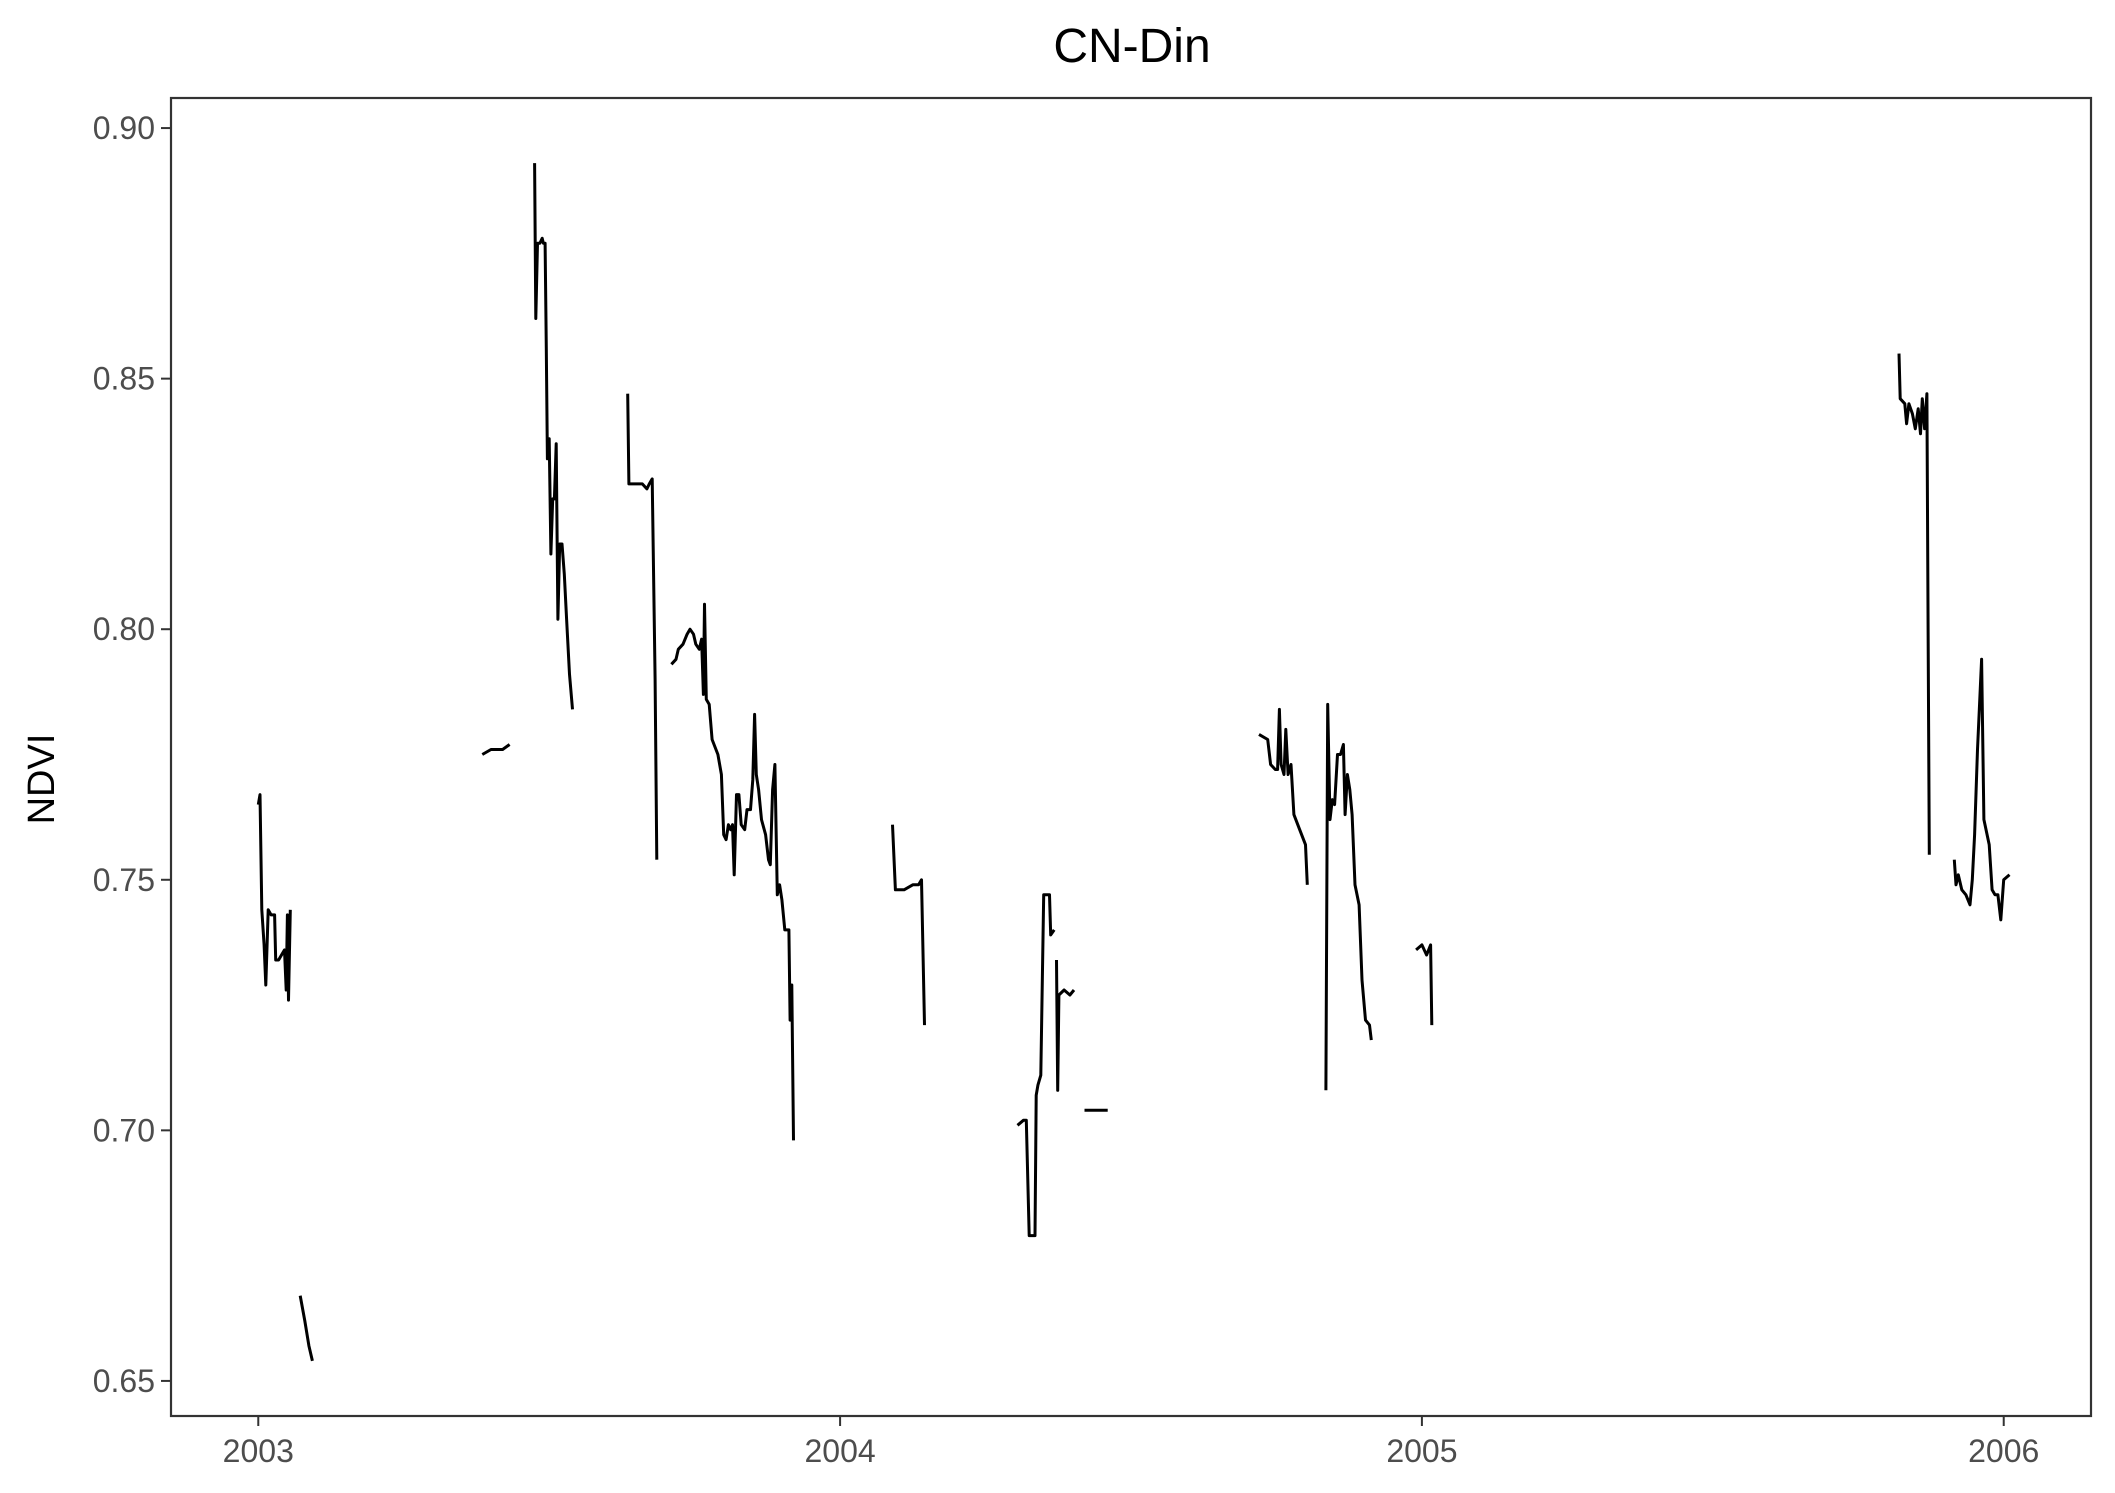 The width and height of the screenshot is (2115, 1493). What do you see at coordinates (1131, 1442) in the screenshot?
I see `x-axis: 2003 2004 2005 2006` at bounding box center [1131, 1442].